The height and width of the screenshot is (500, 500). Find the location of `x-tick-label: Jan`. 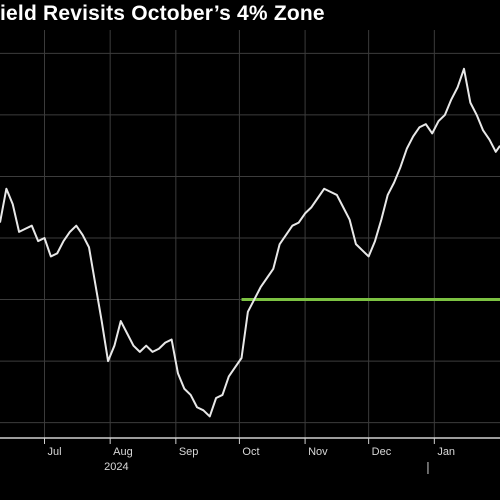

x-tick-label: Jan is located at coordinates (446, 452).